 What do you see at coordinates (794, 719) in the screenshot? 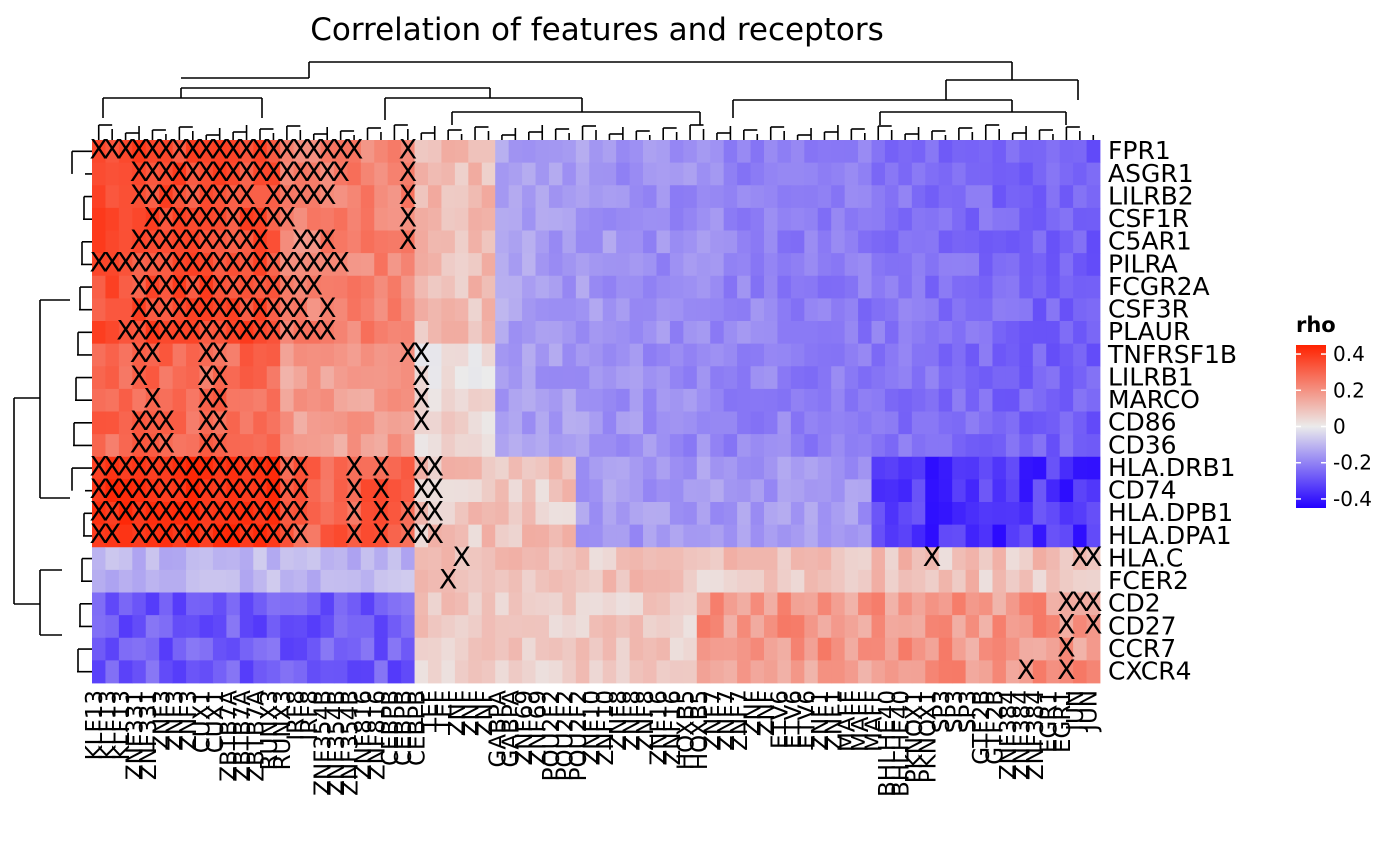
I see `column-label: ETV6` at bounding box center [794, 719].